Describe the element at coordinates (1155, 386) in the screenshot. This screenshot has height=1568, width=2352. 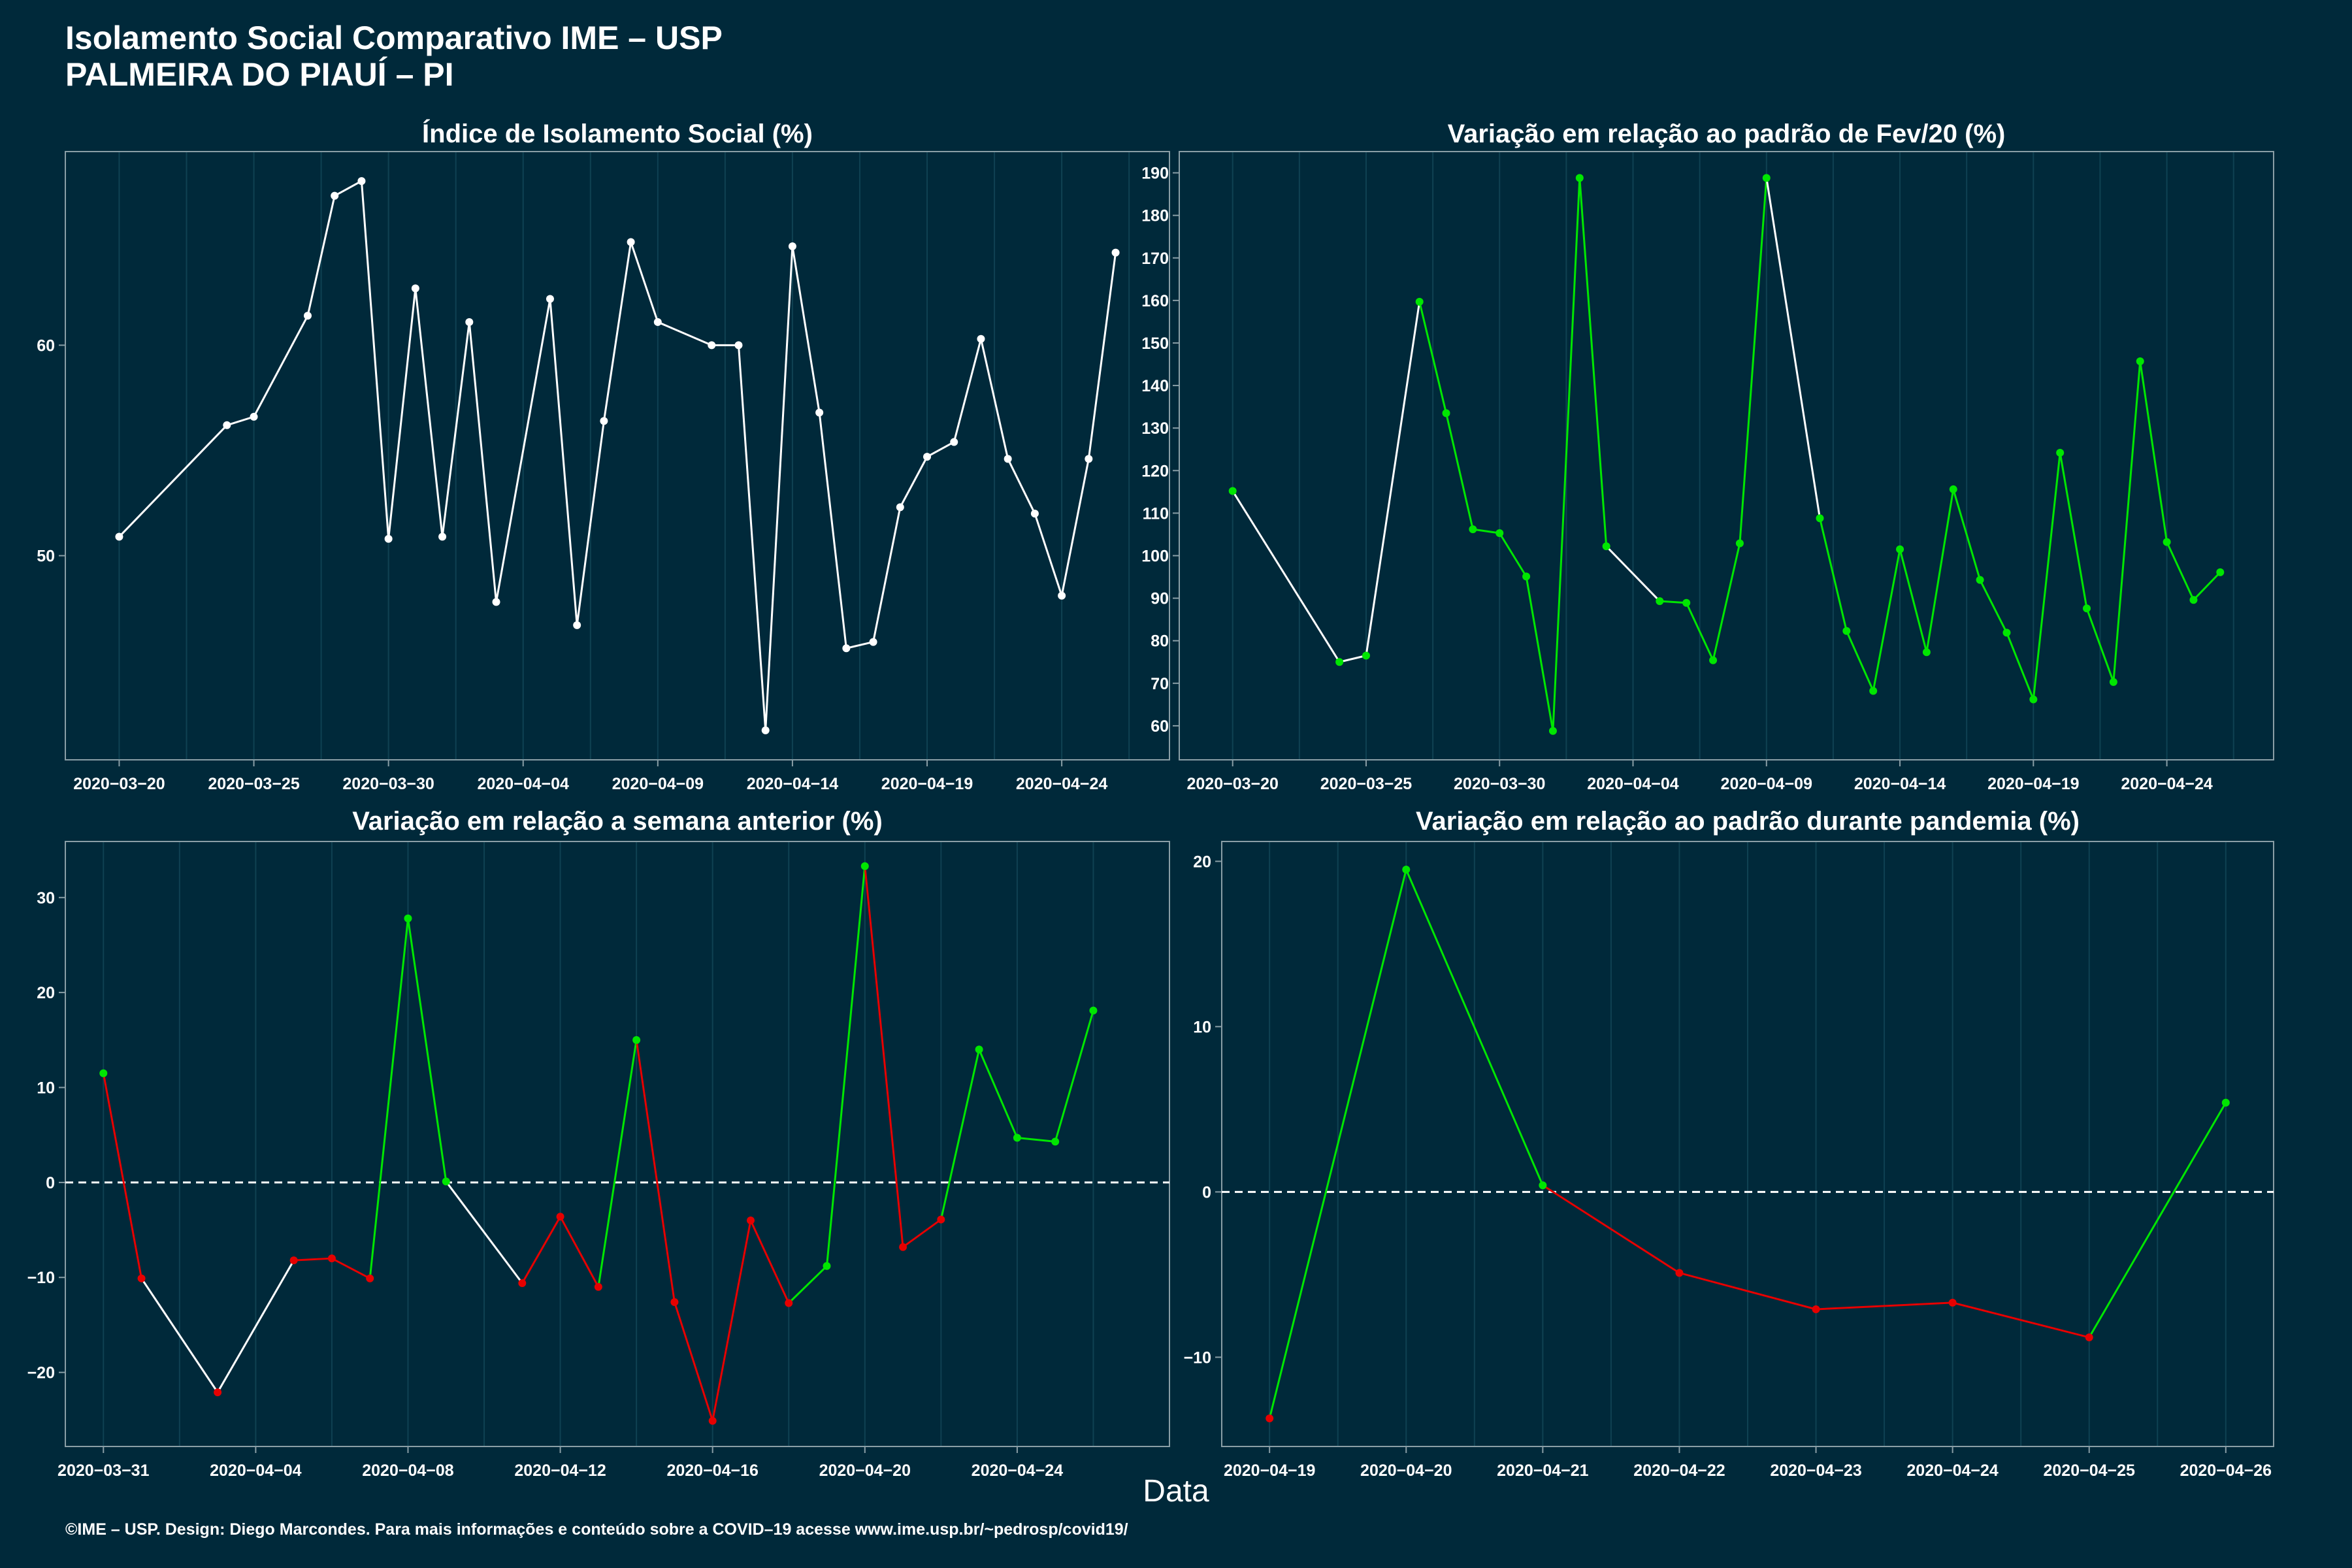
I see `y-tick-label: 140` at that location.